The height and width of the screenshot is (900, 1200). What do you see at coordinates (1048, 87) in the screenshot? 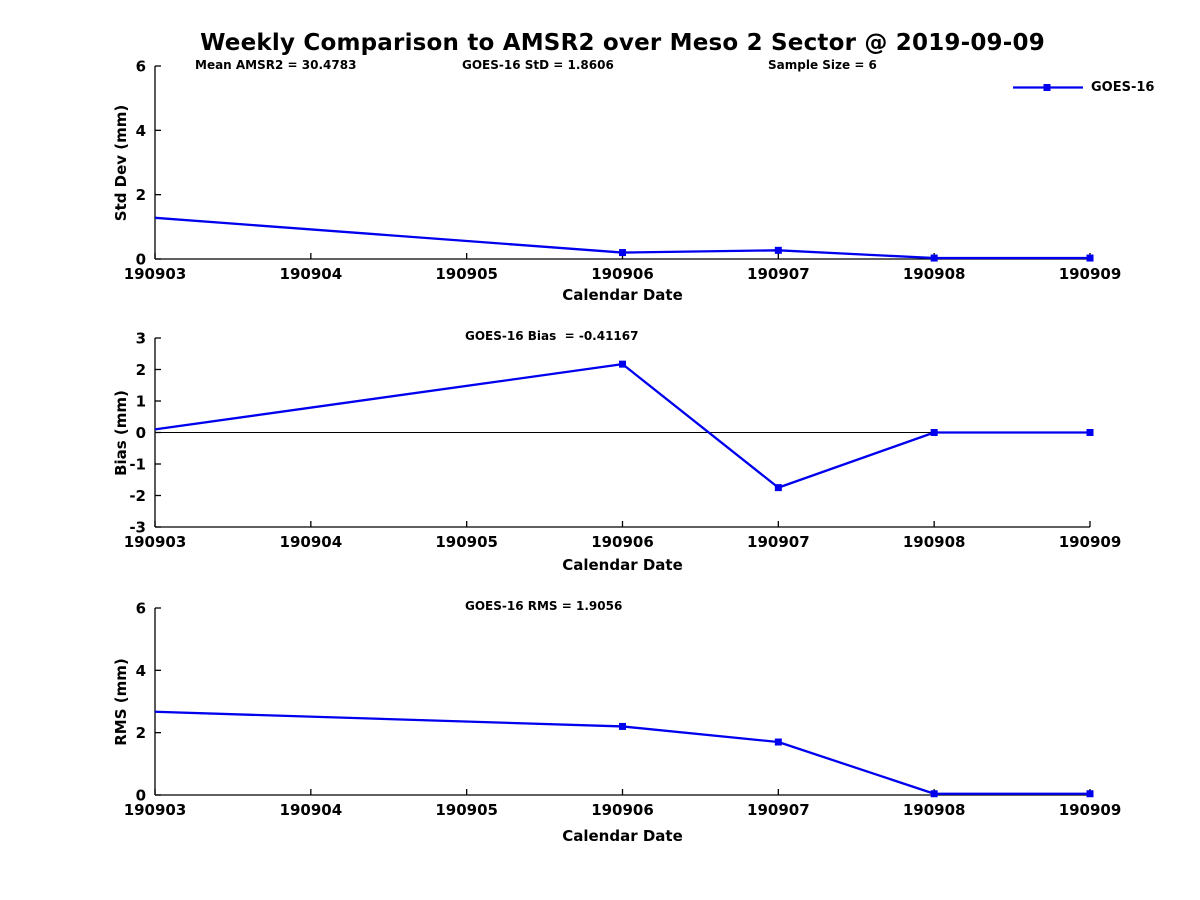
I see `legend-line-icon` at bounding box center [1048, 87].